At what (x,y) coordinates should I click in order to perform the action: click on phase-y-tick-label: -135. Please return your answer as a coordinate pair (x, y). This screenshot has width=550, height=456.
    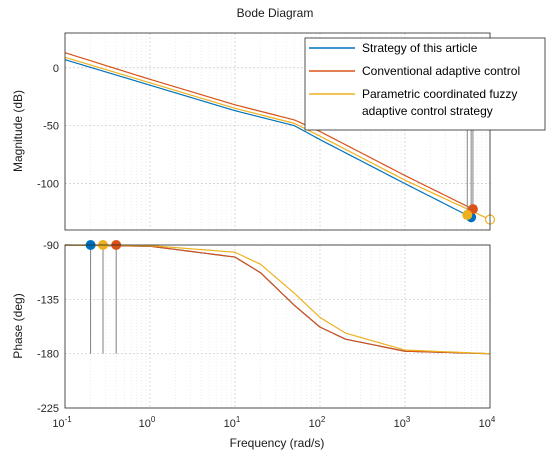
    Looking at the image, I should click on (48, 300).